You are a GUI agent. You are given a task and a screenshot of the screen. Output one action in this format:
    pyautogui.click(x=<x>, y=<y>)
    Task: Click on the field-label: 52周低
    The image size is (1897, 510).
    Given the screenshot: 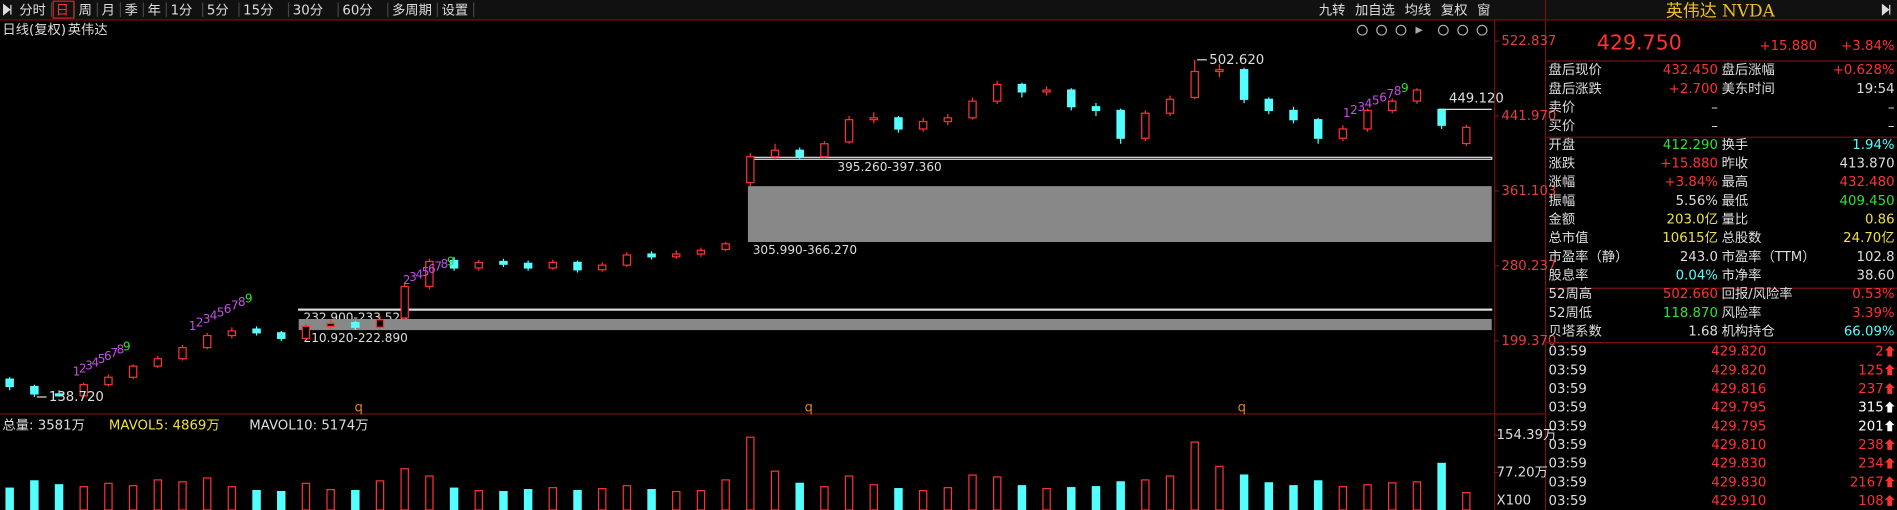 What is the action you would take?
    pyautogui.click(x=1571, y=313)
    